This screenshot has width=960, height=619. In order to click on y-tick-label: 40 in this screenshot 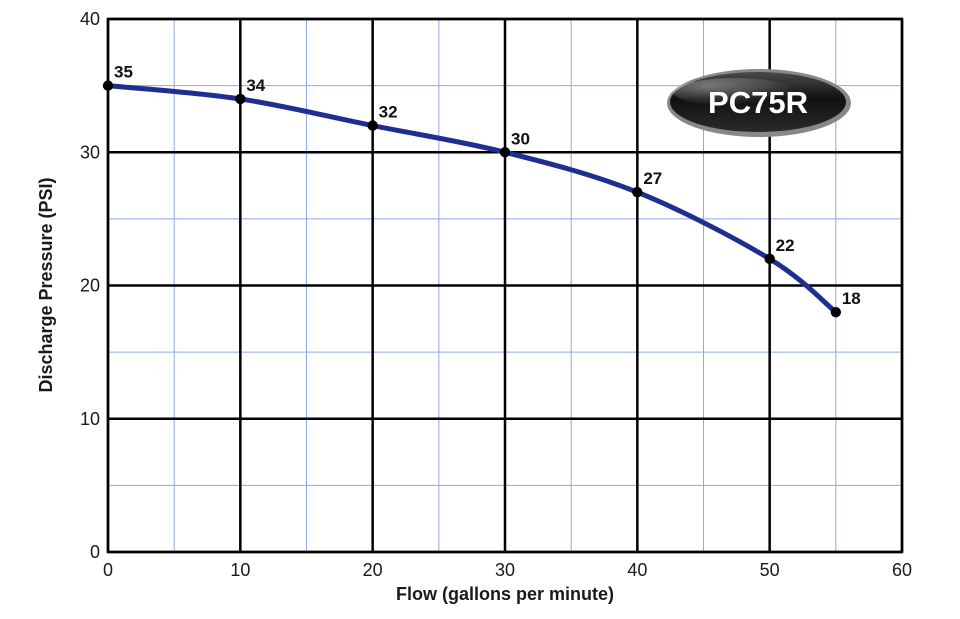, I will do `click(90, 19)`.